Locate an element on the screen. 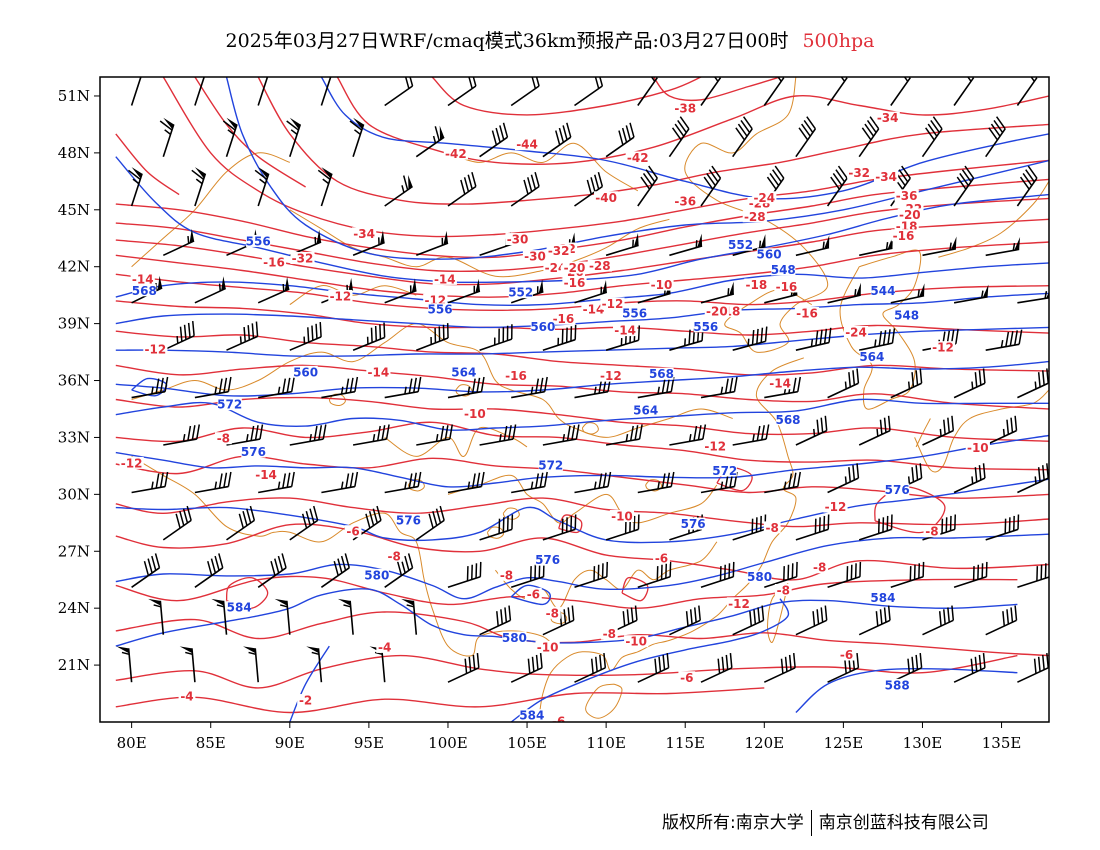 The width and height of the screenshot is (1100, 850). y-tick-label: 39N is located at coordinates (74, 324).